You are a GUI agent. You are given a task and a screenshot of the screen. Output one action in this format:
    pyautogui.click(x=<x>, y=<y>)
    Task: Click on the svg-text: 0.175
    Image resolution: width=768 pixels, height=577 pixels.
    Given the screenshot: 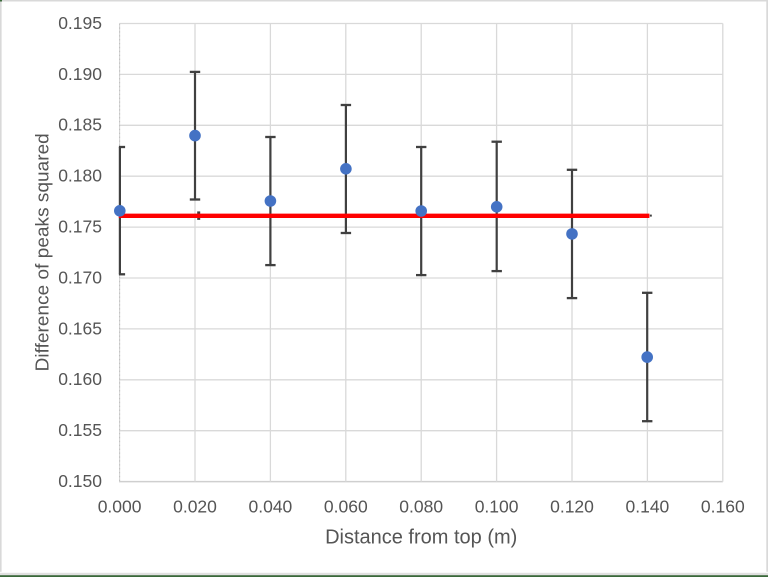 What is the action you would take?
    pyautogui.click(x=80, y=227)
    